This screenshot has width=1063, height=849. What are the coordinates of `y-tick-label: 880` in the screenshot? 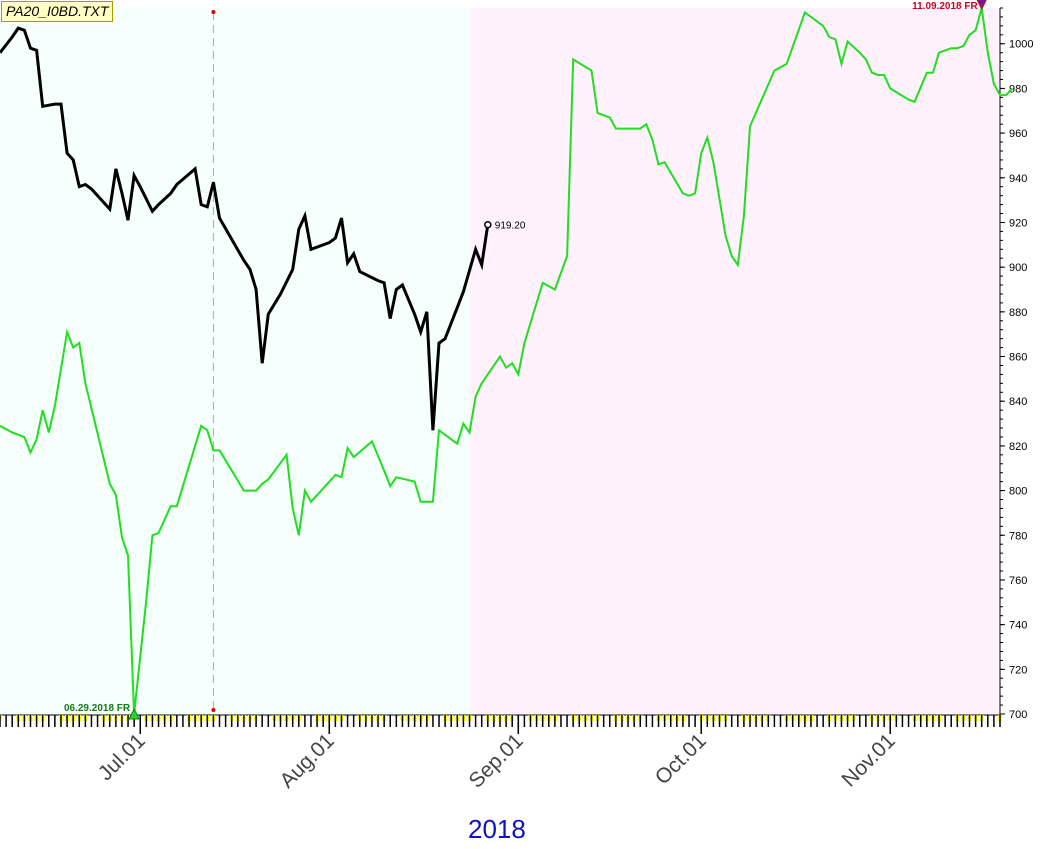 It's located at (1018, 313).